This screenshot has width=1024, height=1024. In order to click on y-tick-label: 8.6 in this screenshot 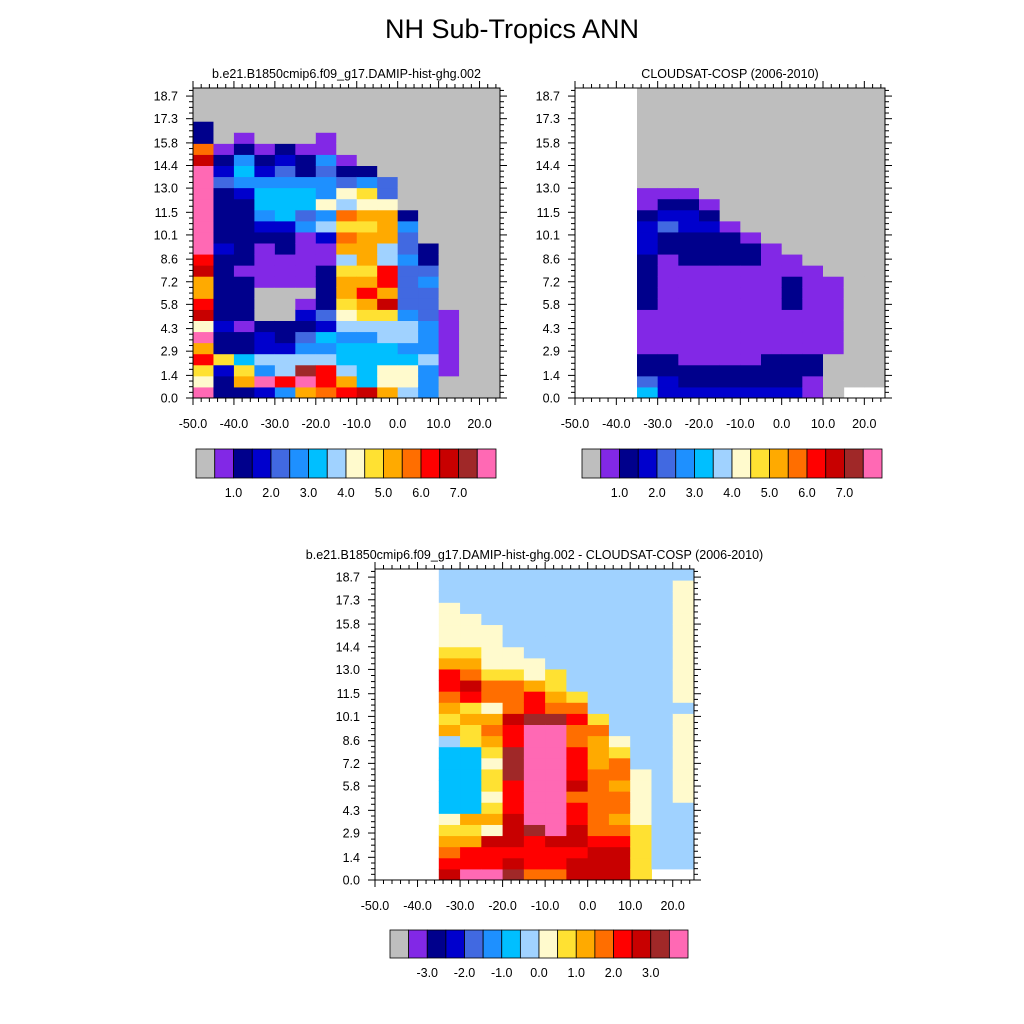, I will do `click(351, 741)`.